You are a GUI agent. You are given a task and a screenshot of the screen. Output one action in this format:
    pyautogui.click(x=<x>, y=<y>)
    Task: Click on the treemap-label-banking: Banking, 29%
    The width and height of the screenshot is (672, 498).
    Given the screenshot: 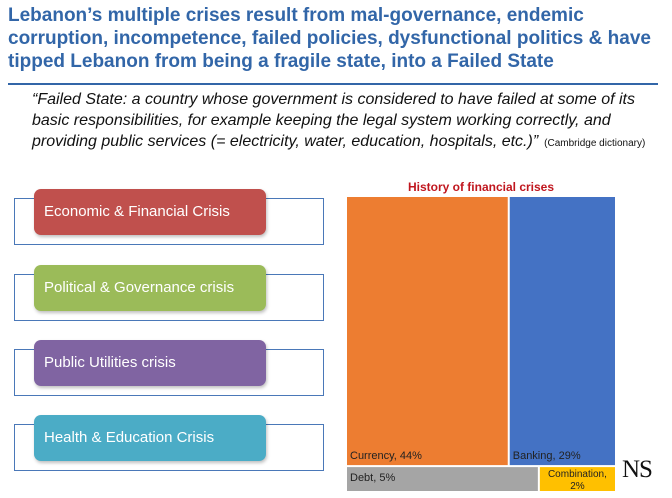 What is the action you would take?
    pyautogui.click(x=547, y=456)
    